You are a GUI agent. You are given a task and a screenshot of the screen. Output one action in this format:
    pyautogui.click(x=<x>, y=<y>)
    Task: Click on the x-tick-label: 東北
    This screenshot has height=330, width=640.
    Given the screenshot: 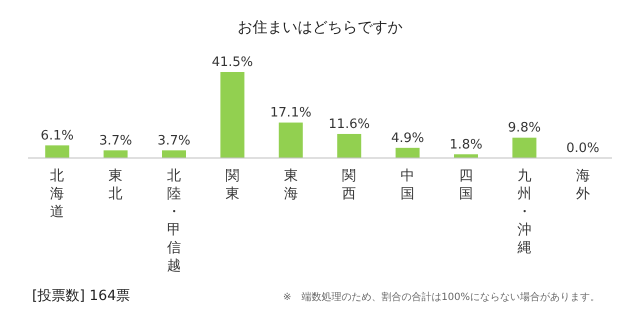 What is the action you would take?
    pyautogui.click(x=115, y=185)
    